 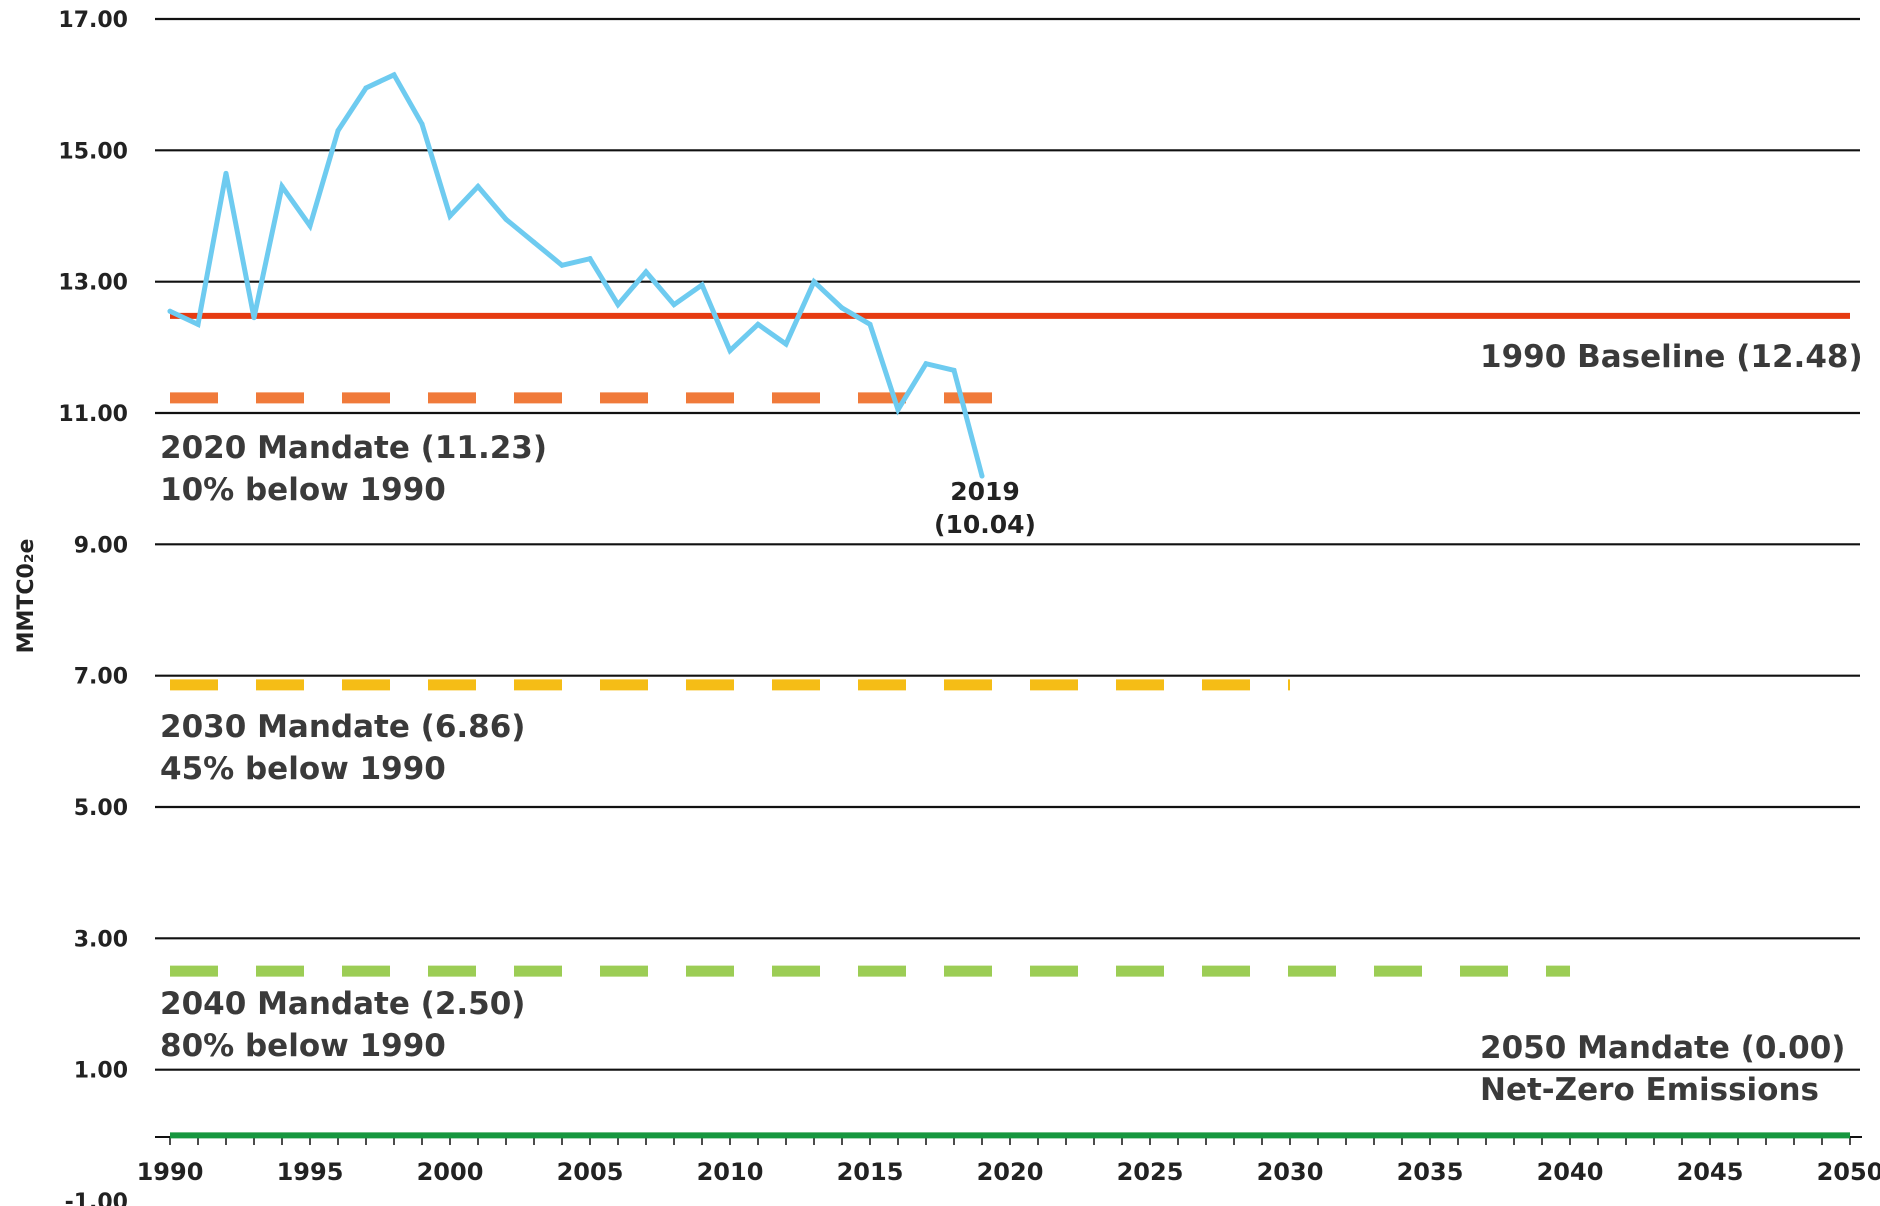 What do you see at coordinates (1010, 1172) in the screenshot?
I see `x-tick-label: 2020` at bounding box center [1010, 1172].